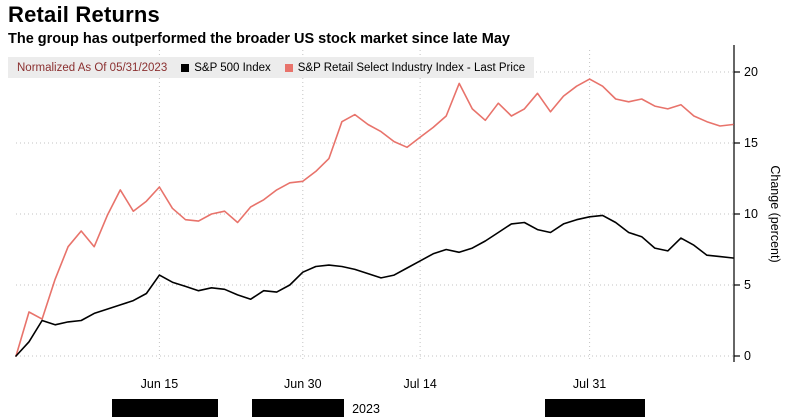 This screenshot has width=789, height=420. I want to click on svg-text: Jun 30, so click(303, 384).